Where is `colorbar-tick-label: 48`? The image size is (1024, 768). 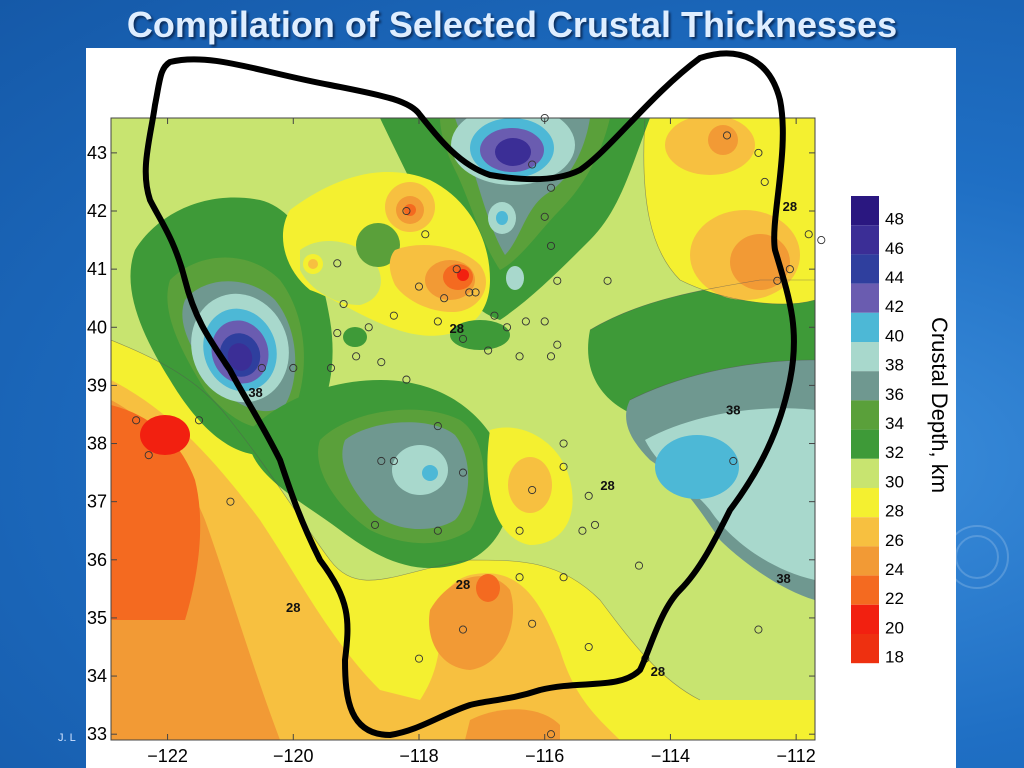
colorbar-tick-label: 48 is located at coordinates (894, 219).